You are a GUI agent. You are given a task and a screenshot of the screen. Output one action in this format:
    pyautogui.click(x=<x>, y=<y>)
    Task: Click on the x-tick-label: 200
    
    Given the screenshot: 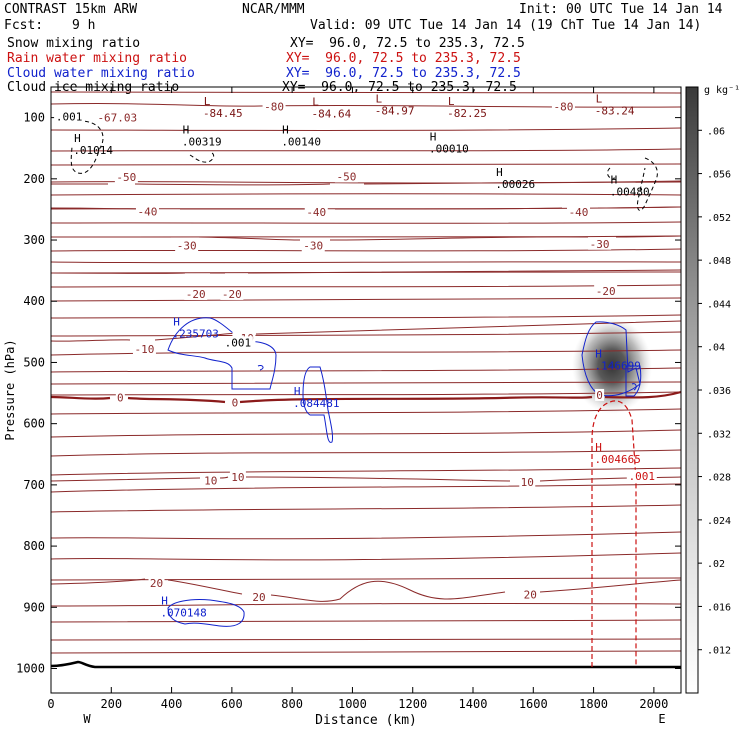 What is the action you would take?
    pyautogui.click(x=111, y=704)
    